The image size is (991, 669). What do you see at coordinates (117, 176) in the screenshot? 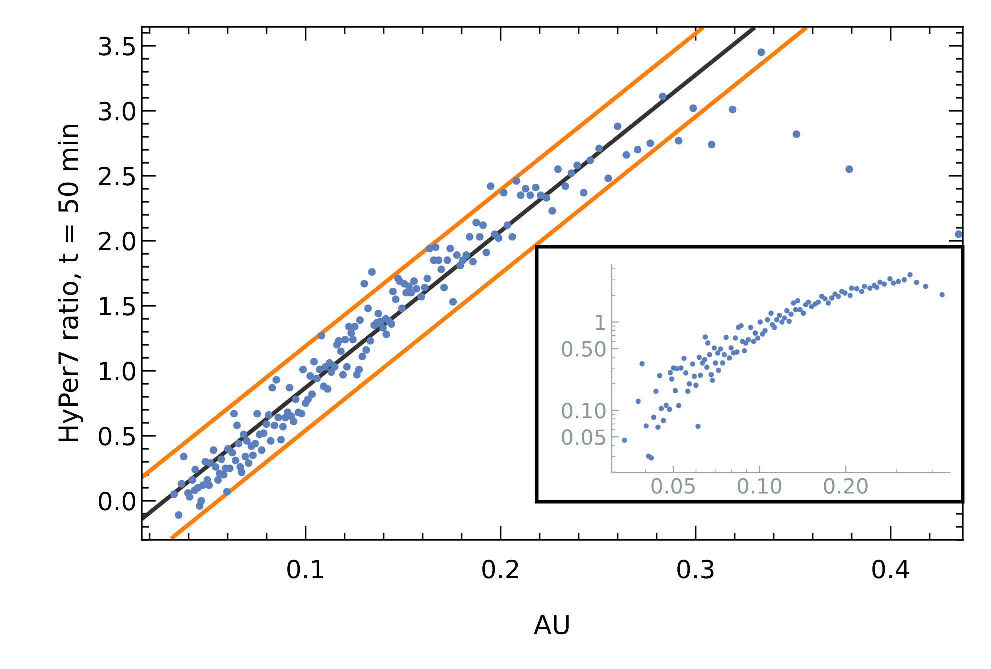
I see `y-tick-label: 2.5` at bounding box center [117, 176].